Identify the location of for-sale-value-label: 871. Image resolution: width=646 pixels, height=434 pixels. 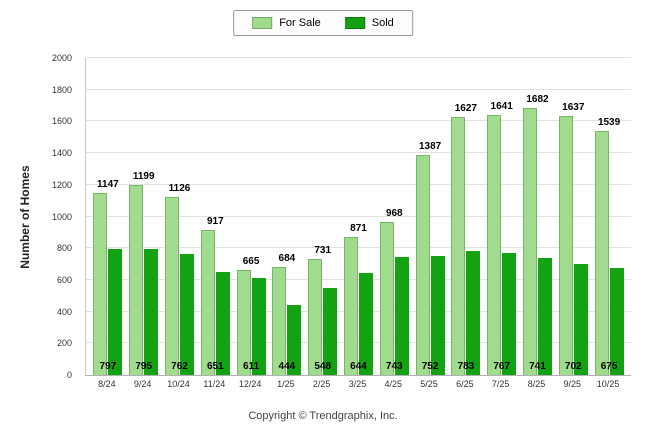
(358, 228).